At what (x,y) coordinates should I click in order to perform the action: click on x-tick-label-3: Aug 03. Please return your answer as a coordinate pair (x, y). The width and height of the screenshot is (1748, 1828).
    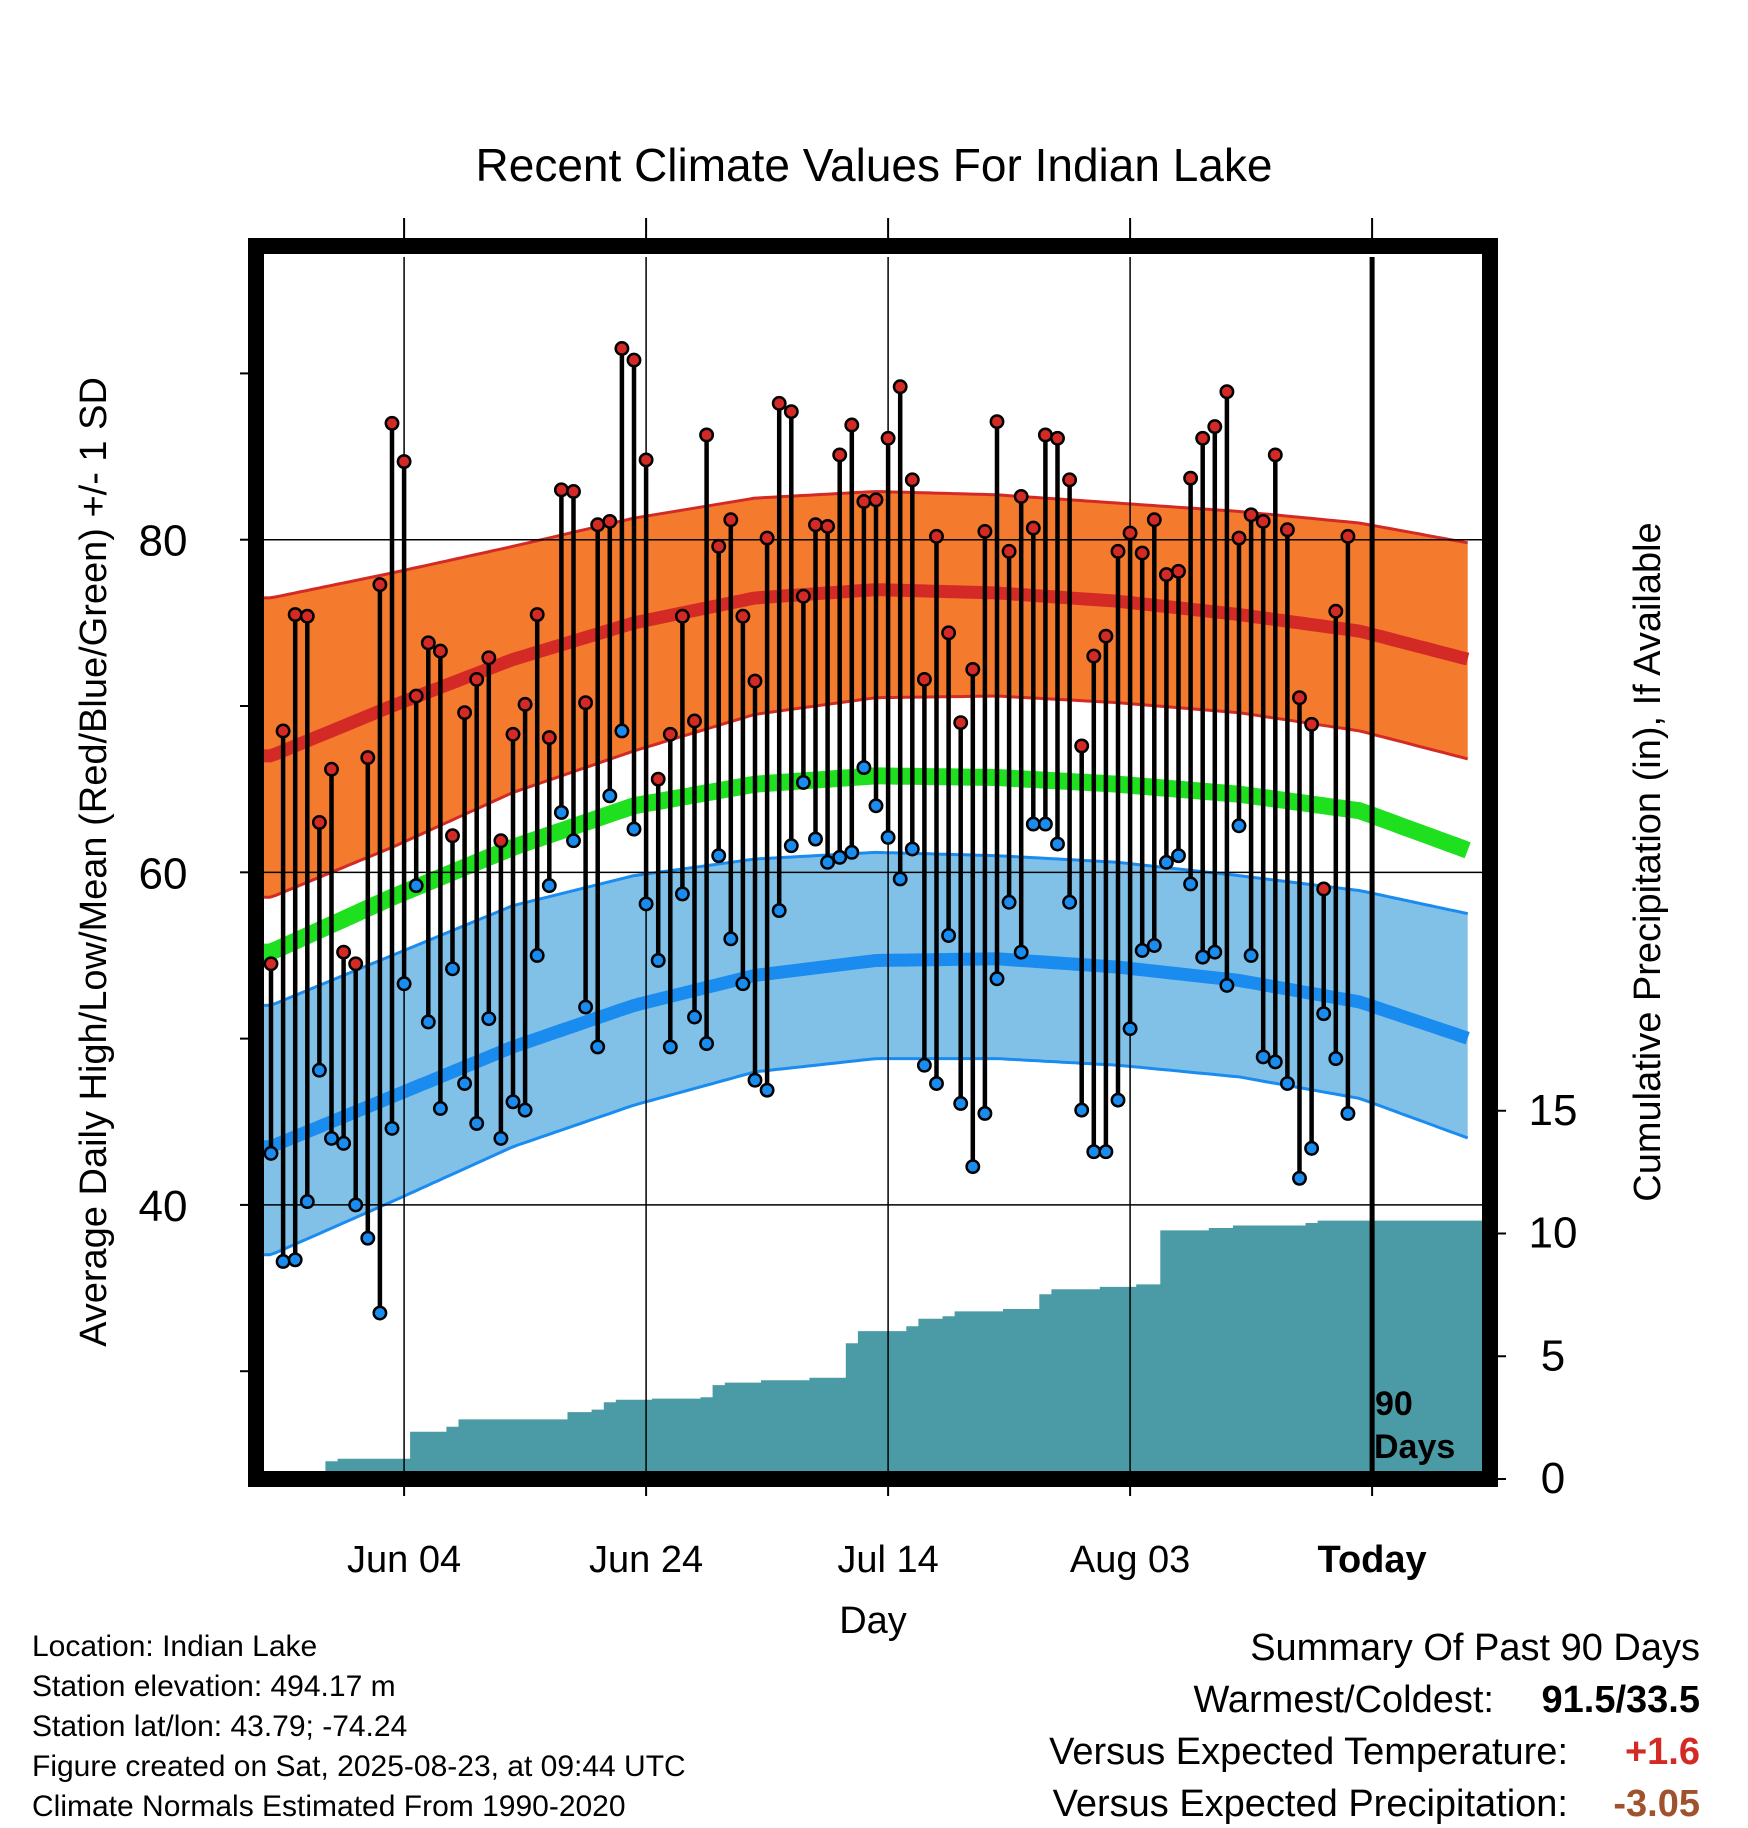
    Looking at the image, I should click on (1130, 1560).